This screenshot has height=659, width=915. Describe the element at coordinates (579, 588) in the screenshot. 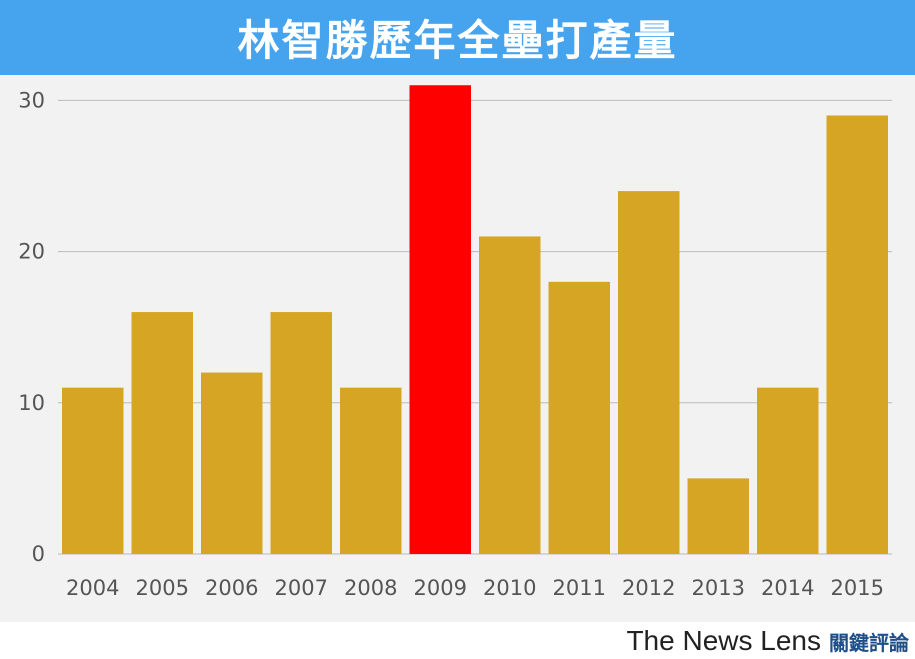

I see `x-tick-label: 2011` at that location.